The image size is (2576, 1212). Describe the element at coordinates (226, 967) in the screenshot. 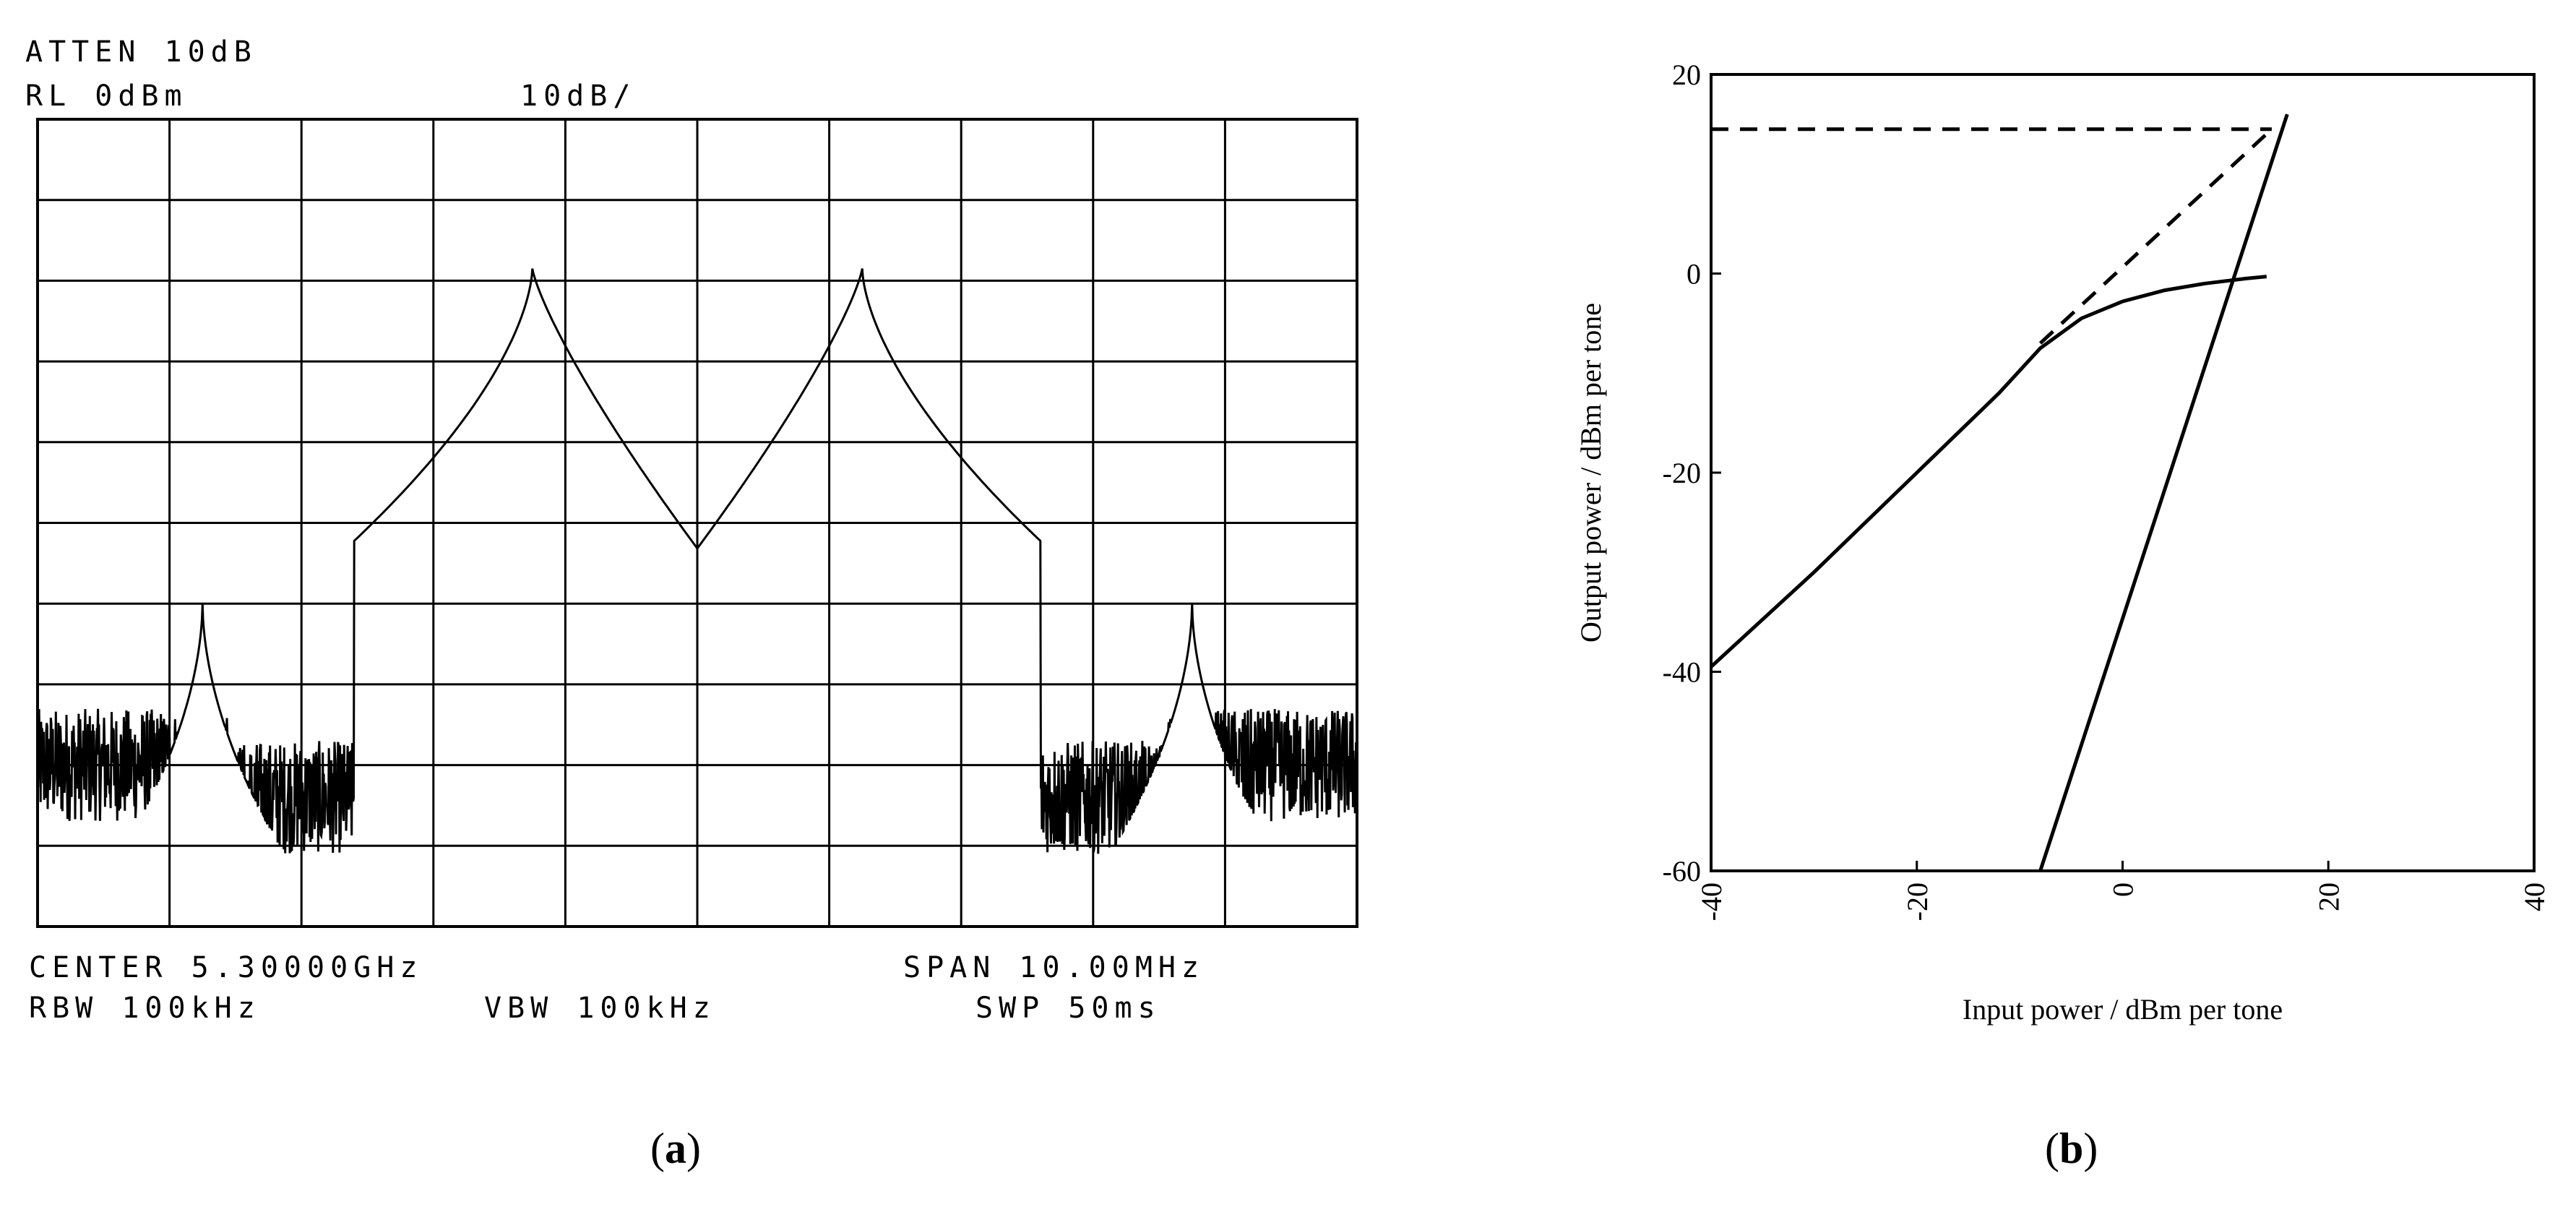

I see `center-freq-label: CENTER 5.30000GHz` at that location.